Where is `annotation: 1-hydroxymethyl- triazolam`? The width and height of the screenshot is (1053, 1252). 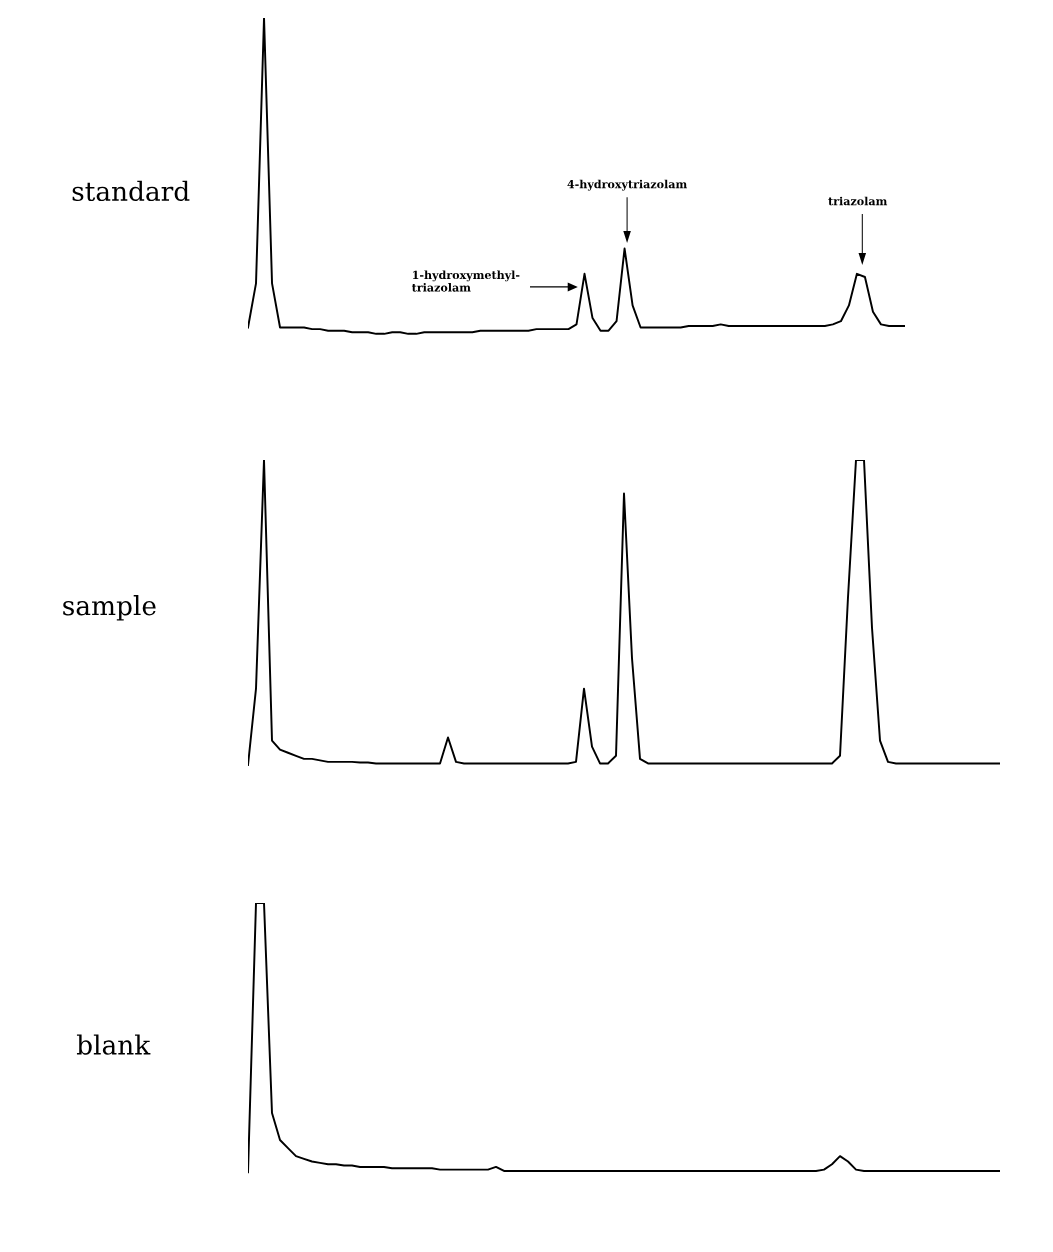
annotation: 1-hydroxymethyl- triazolam is located at coordinates (465, 281).